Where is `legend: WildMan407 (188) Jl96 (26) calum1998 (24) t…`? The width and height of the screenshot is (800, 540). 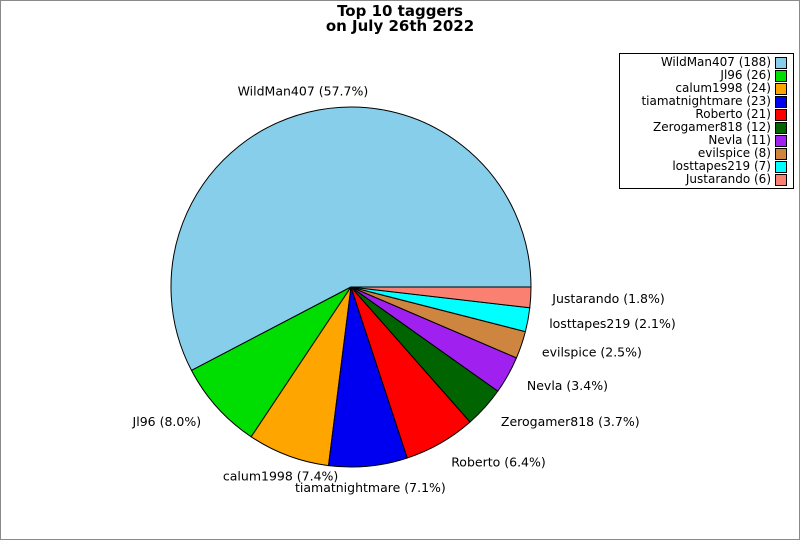 legend: WildMan407 (188) Jl96 (26) calum1998 (24) t… is located at coordinates (706, 121).